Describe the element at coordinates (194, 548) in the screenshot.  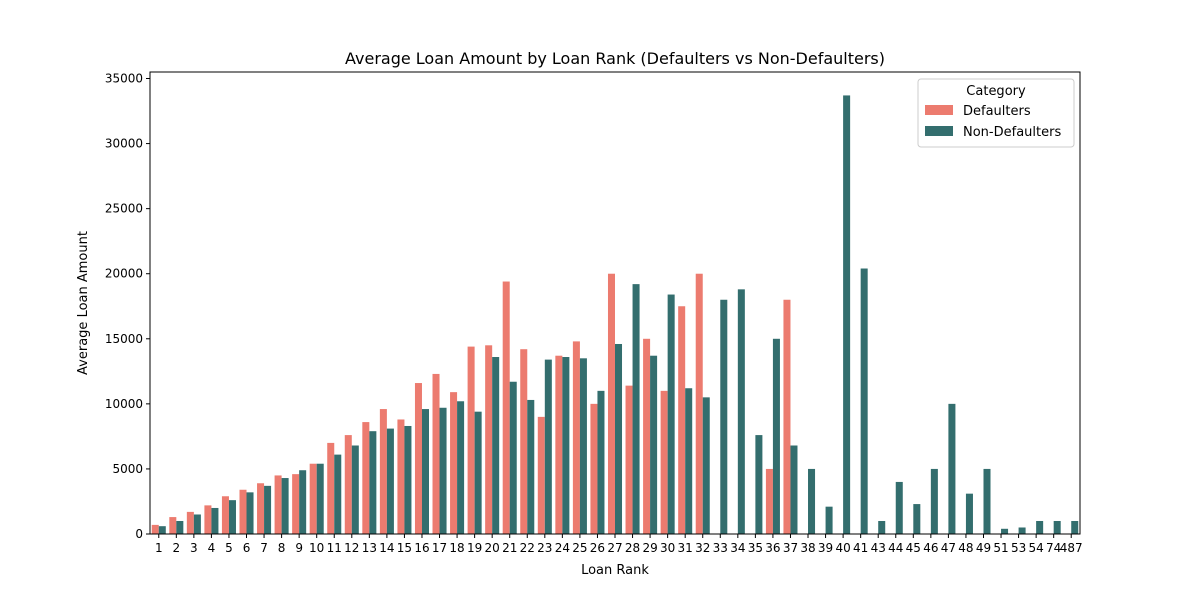
I see `x-tick-label: 3` at that location.